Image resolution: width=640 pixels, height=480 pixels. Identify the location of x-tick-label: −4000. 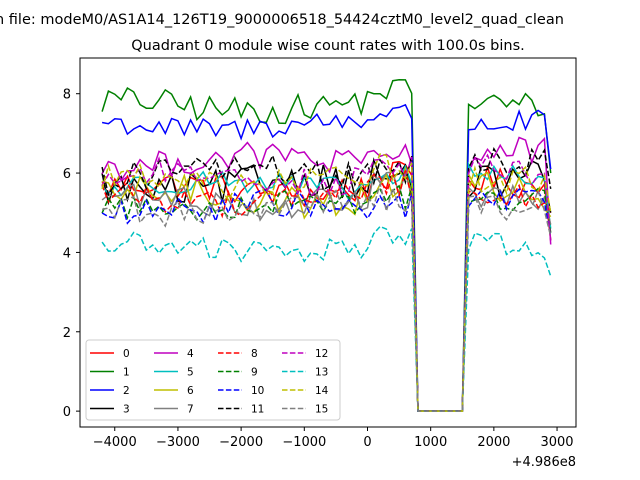
(115, 442).